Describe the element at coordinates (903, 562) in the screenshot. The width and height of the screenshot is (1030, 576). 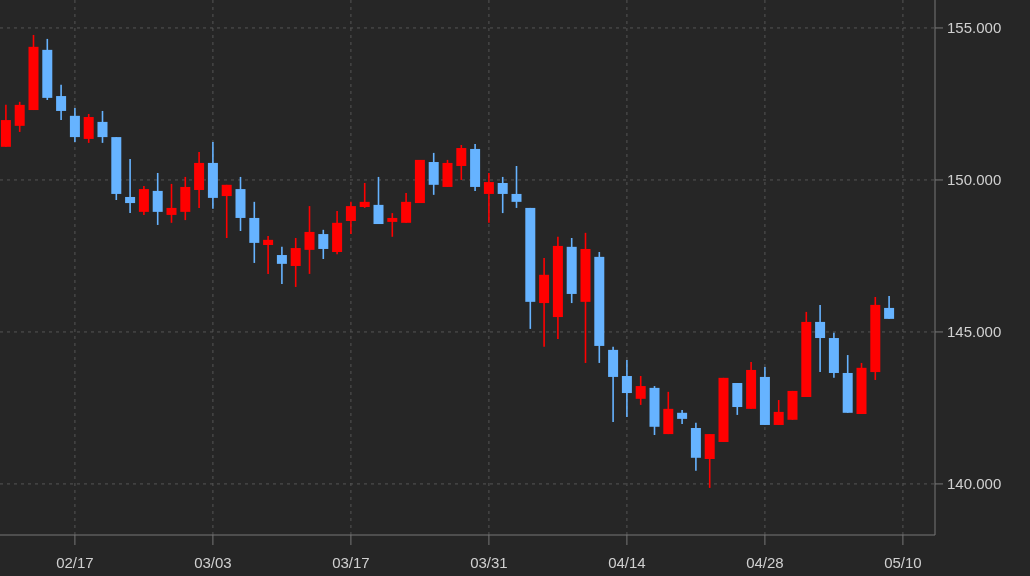
I see `x-tick-label: 05/10` at that location.